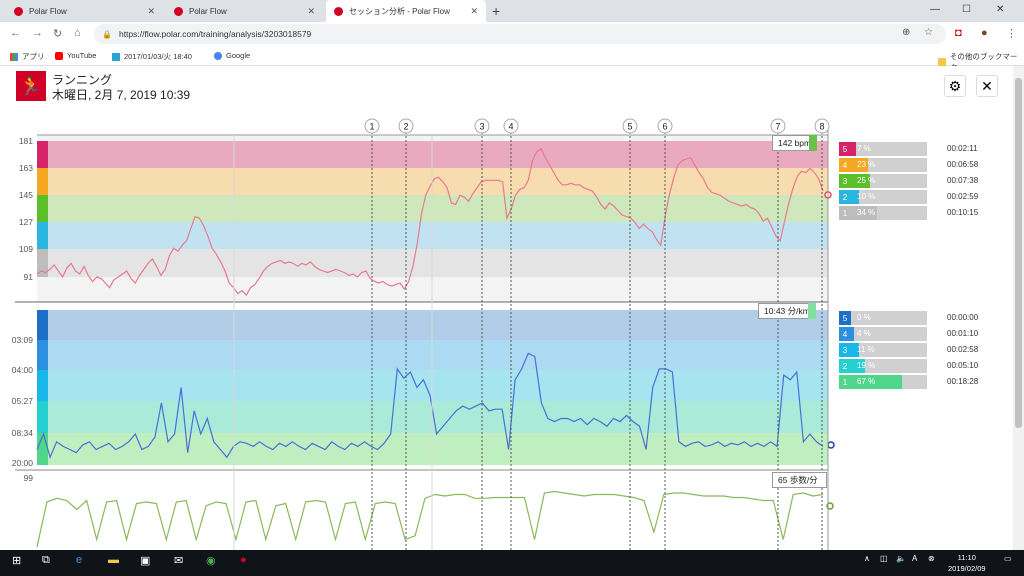 The height and width of the screenshot is (576, 1024). What do you see at coordinates (113, 560) in the screenshot?
I see `file-explorer-icon: ▬` at bounding box center [113, 560].